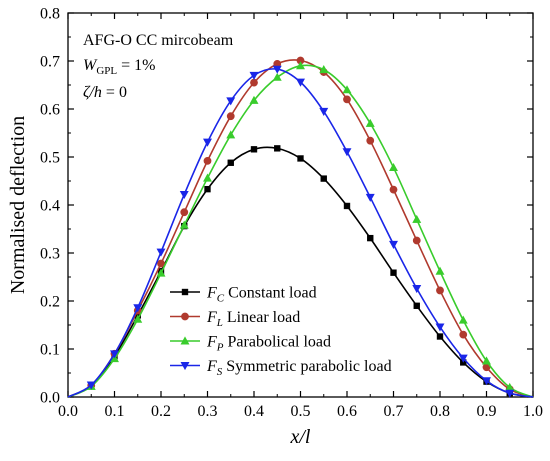  I want to click on annotation-gpl-symbol: W, so click(90, 65).